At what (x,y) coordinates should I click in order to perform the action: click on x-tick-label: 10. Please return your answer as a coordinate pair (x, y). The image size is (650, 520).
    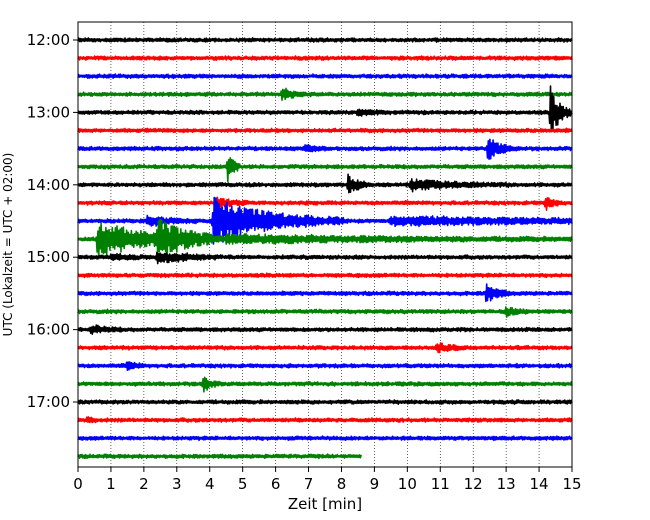
    Looking at the image, I should click on (407, 484).